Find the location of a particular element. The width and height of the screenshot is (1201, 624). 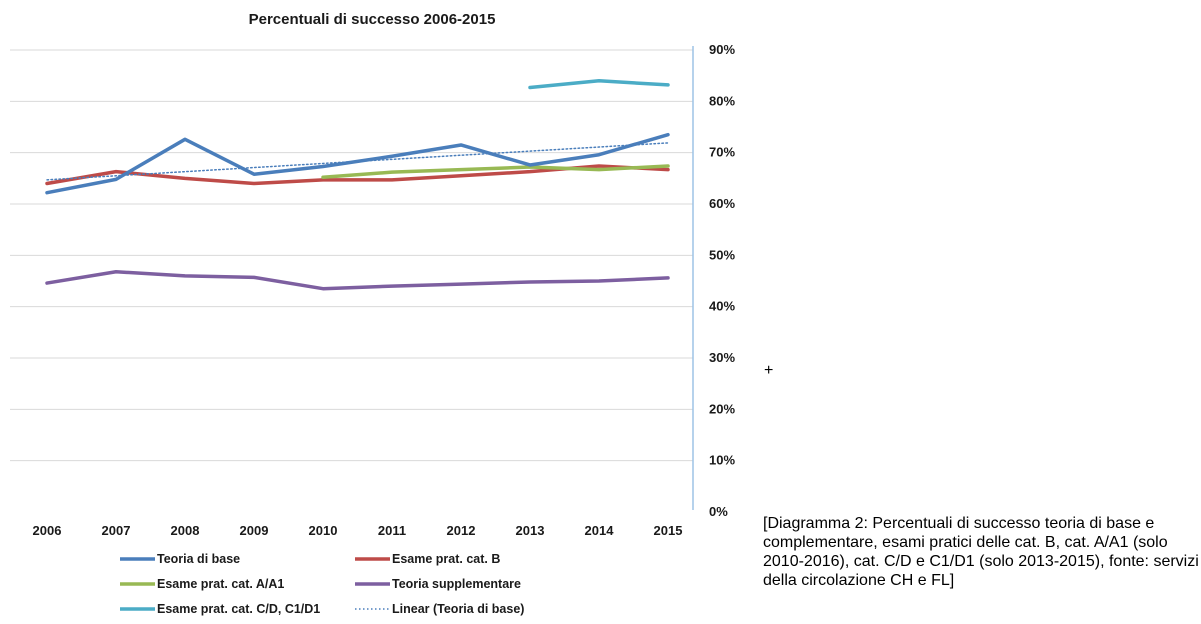

y-tick-label: 50% is located at coordinates (722, 254).